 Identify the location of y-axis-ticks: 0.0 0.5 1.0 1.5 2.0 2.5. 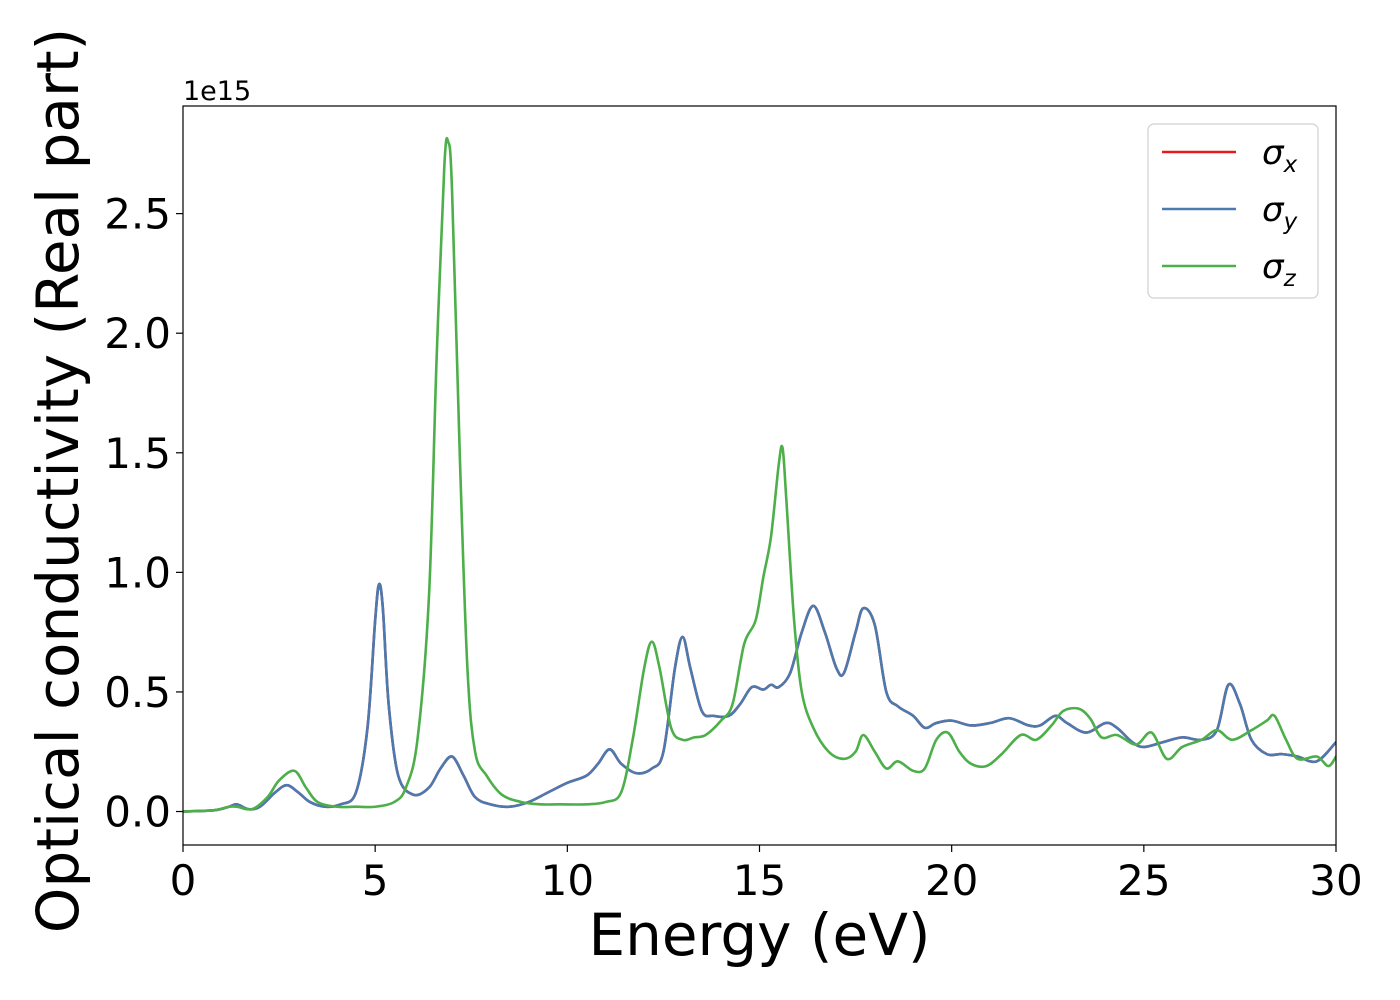
(143, 513).